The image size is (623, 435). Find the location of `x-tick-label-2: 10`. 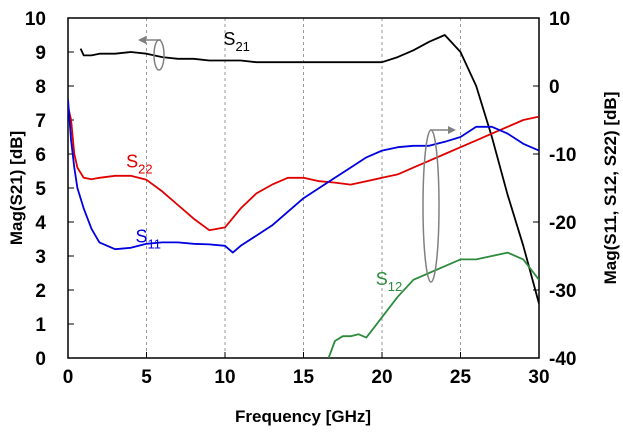

x-tick-label-2: 10 is located at coordinates (224, 377).